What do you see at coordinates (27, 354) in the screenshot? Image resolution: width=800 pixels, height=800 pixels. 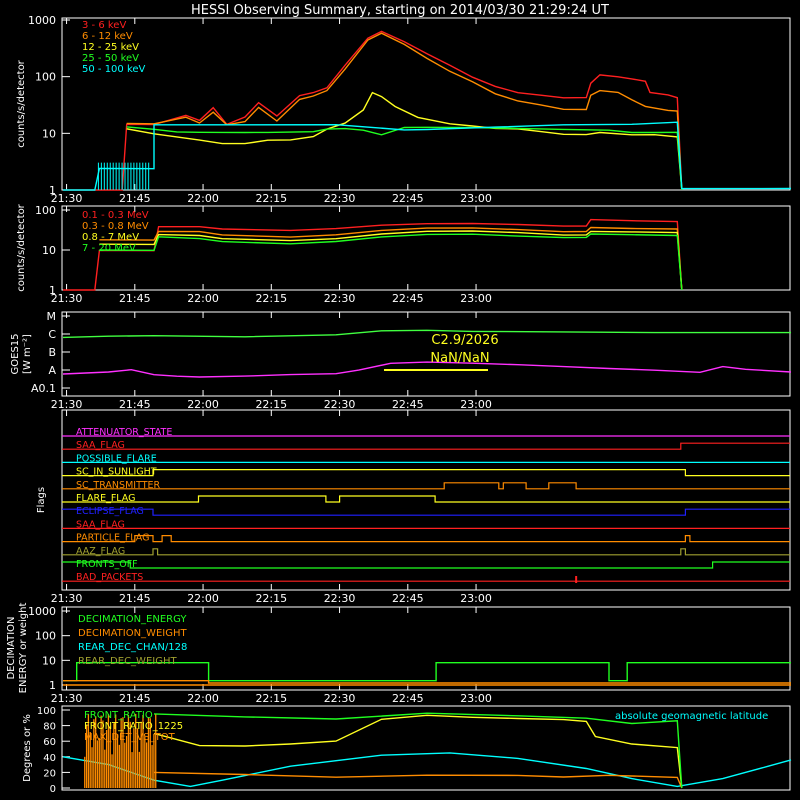 I see `panel3-ylabel2: [W m⁻²]` at bounding box center [27, 354].